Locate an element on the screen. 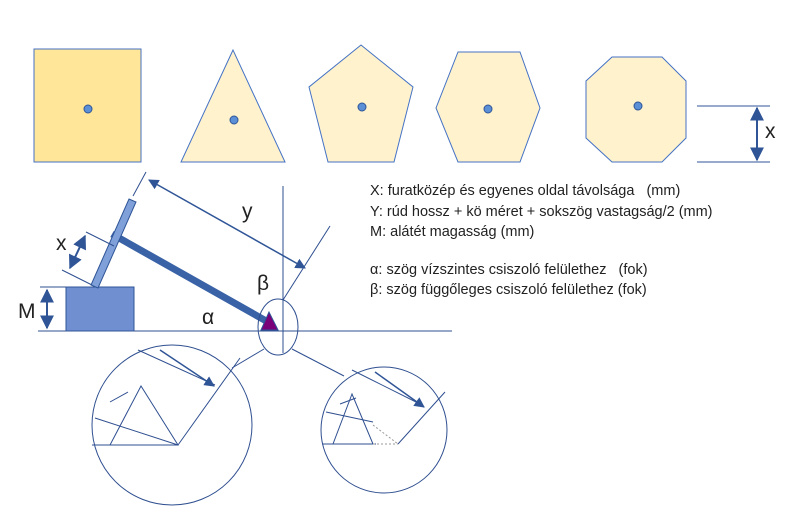  triangle-center-dot is located at coordinates (234, 120).